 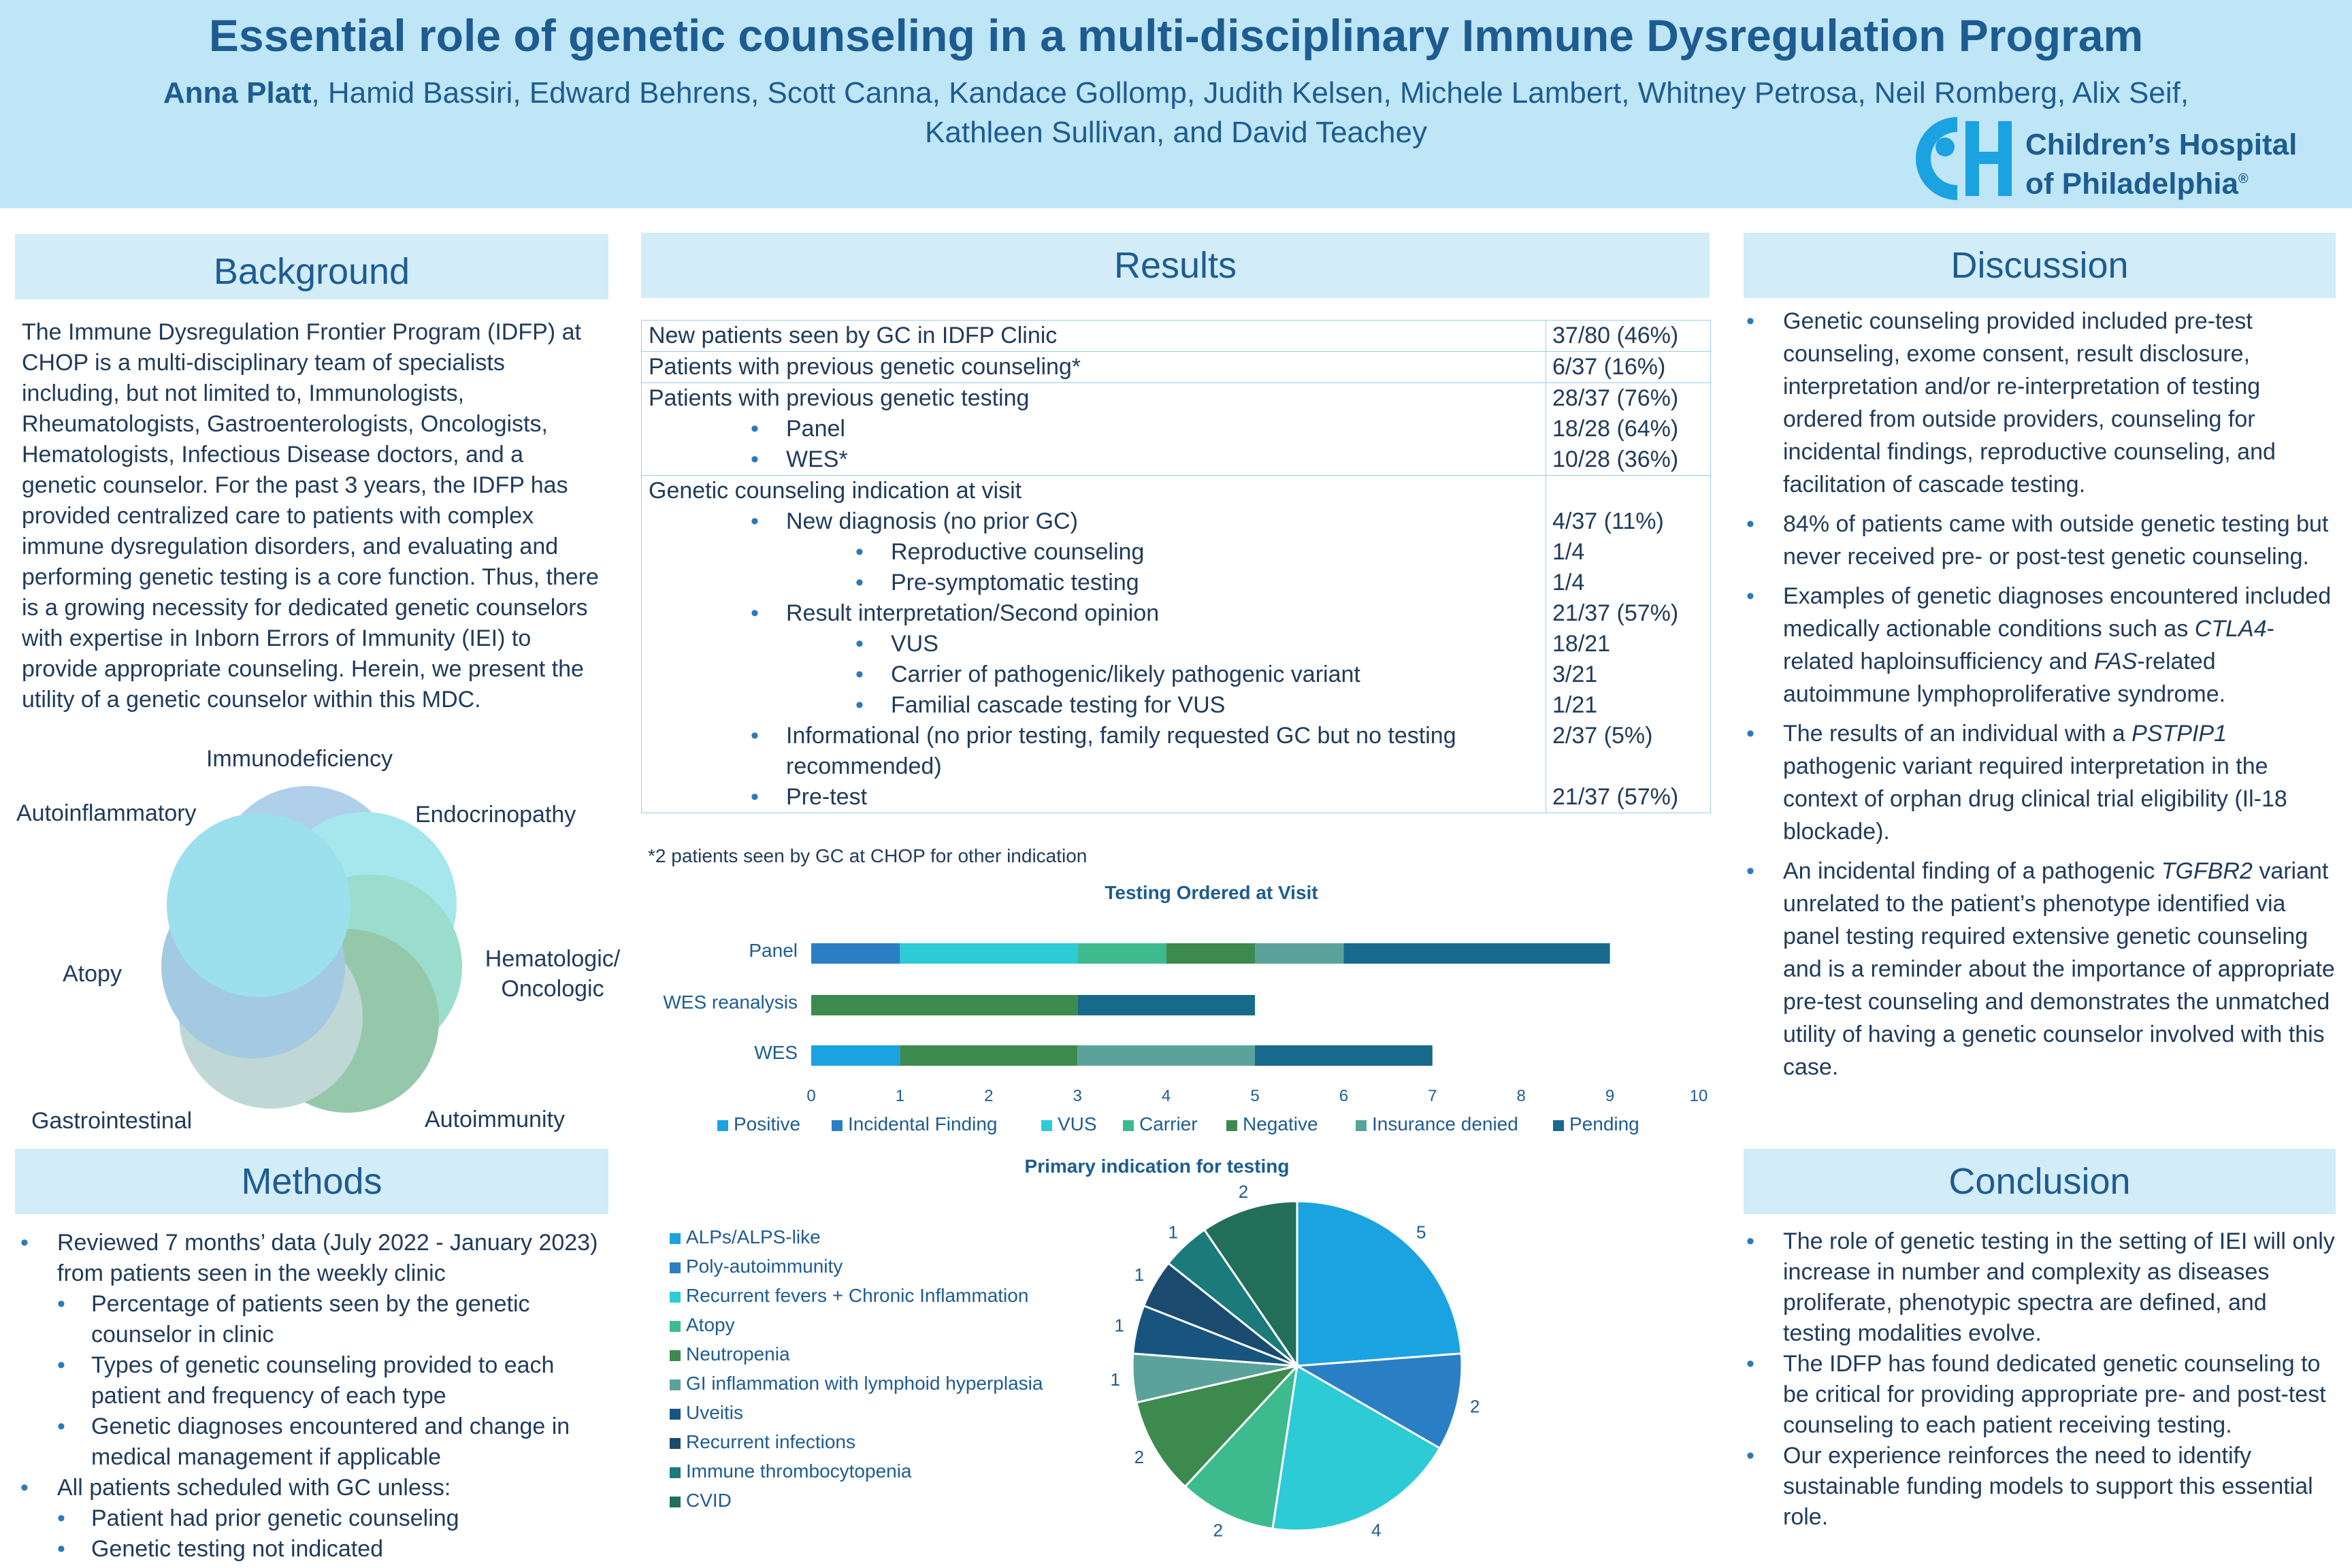 I want to click on legend-label: ALPs/ALPS-like, so click(x=753, y=1236).